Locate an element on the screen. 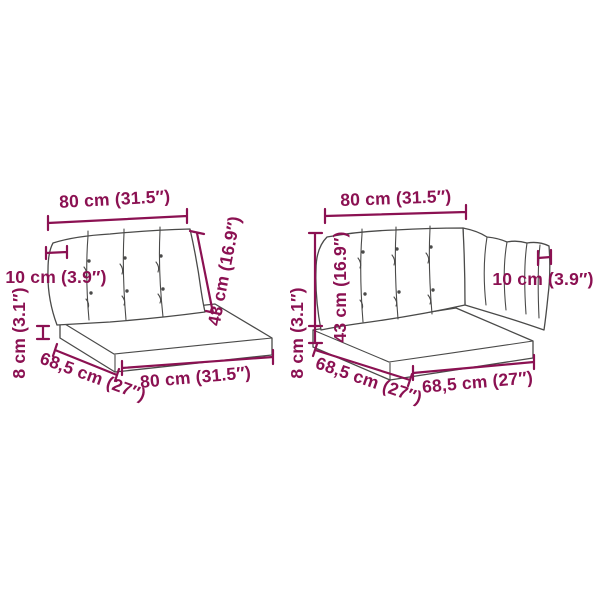  seat-cushion-drawing is located at coordinates (423, 344).